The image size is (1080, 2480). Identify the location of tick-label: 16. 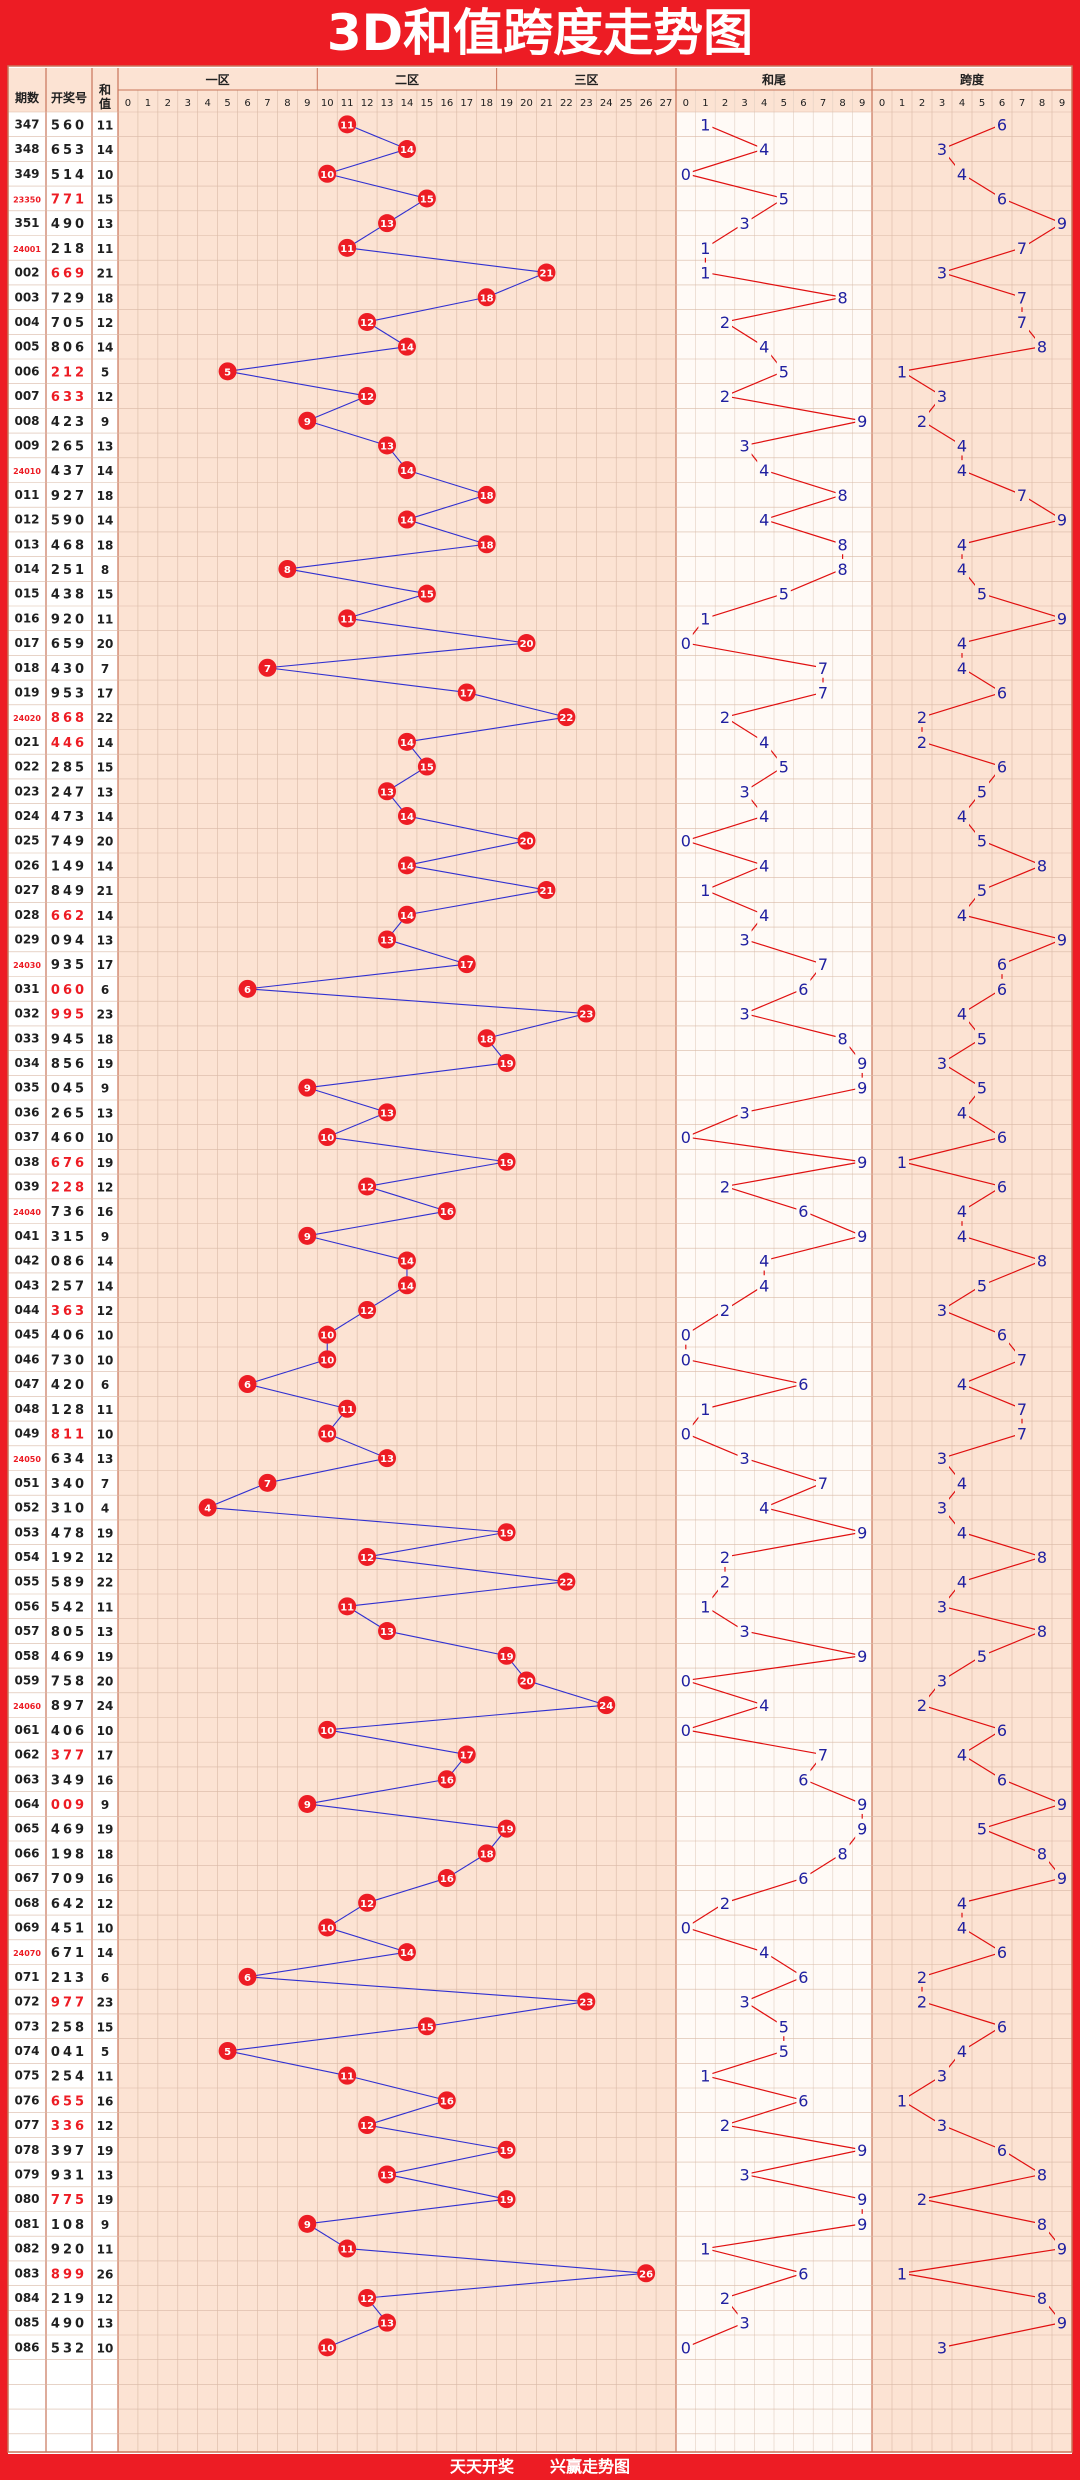
(446, 103).